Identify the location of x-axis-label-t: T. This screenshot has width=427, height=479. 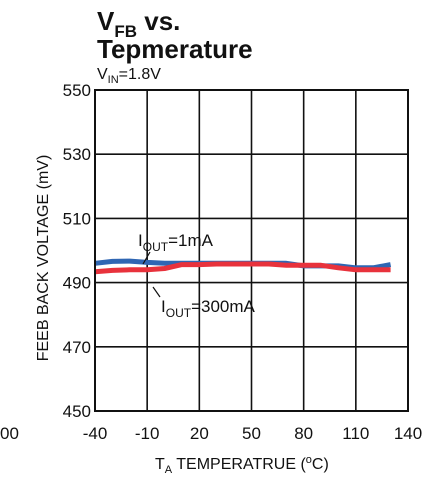
(160, 464).